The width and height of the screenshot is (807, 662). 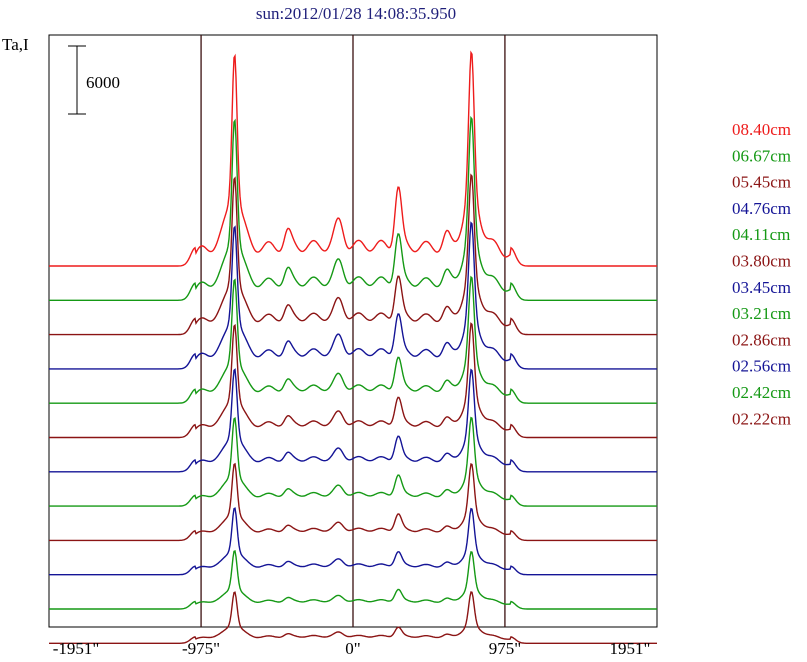 What do you see at coordinates (356, 13) in the screenshot?
I see `chart-title: sun:2012/01/28 14:08:35.950` at bounding box center [356, 13].